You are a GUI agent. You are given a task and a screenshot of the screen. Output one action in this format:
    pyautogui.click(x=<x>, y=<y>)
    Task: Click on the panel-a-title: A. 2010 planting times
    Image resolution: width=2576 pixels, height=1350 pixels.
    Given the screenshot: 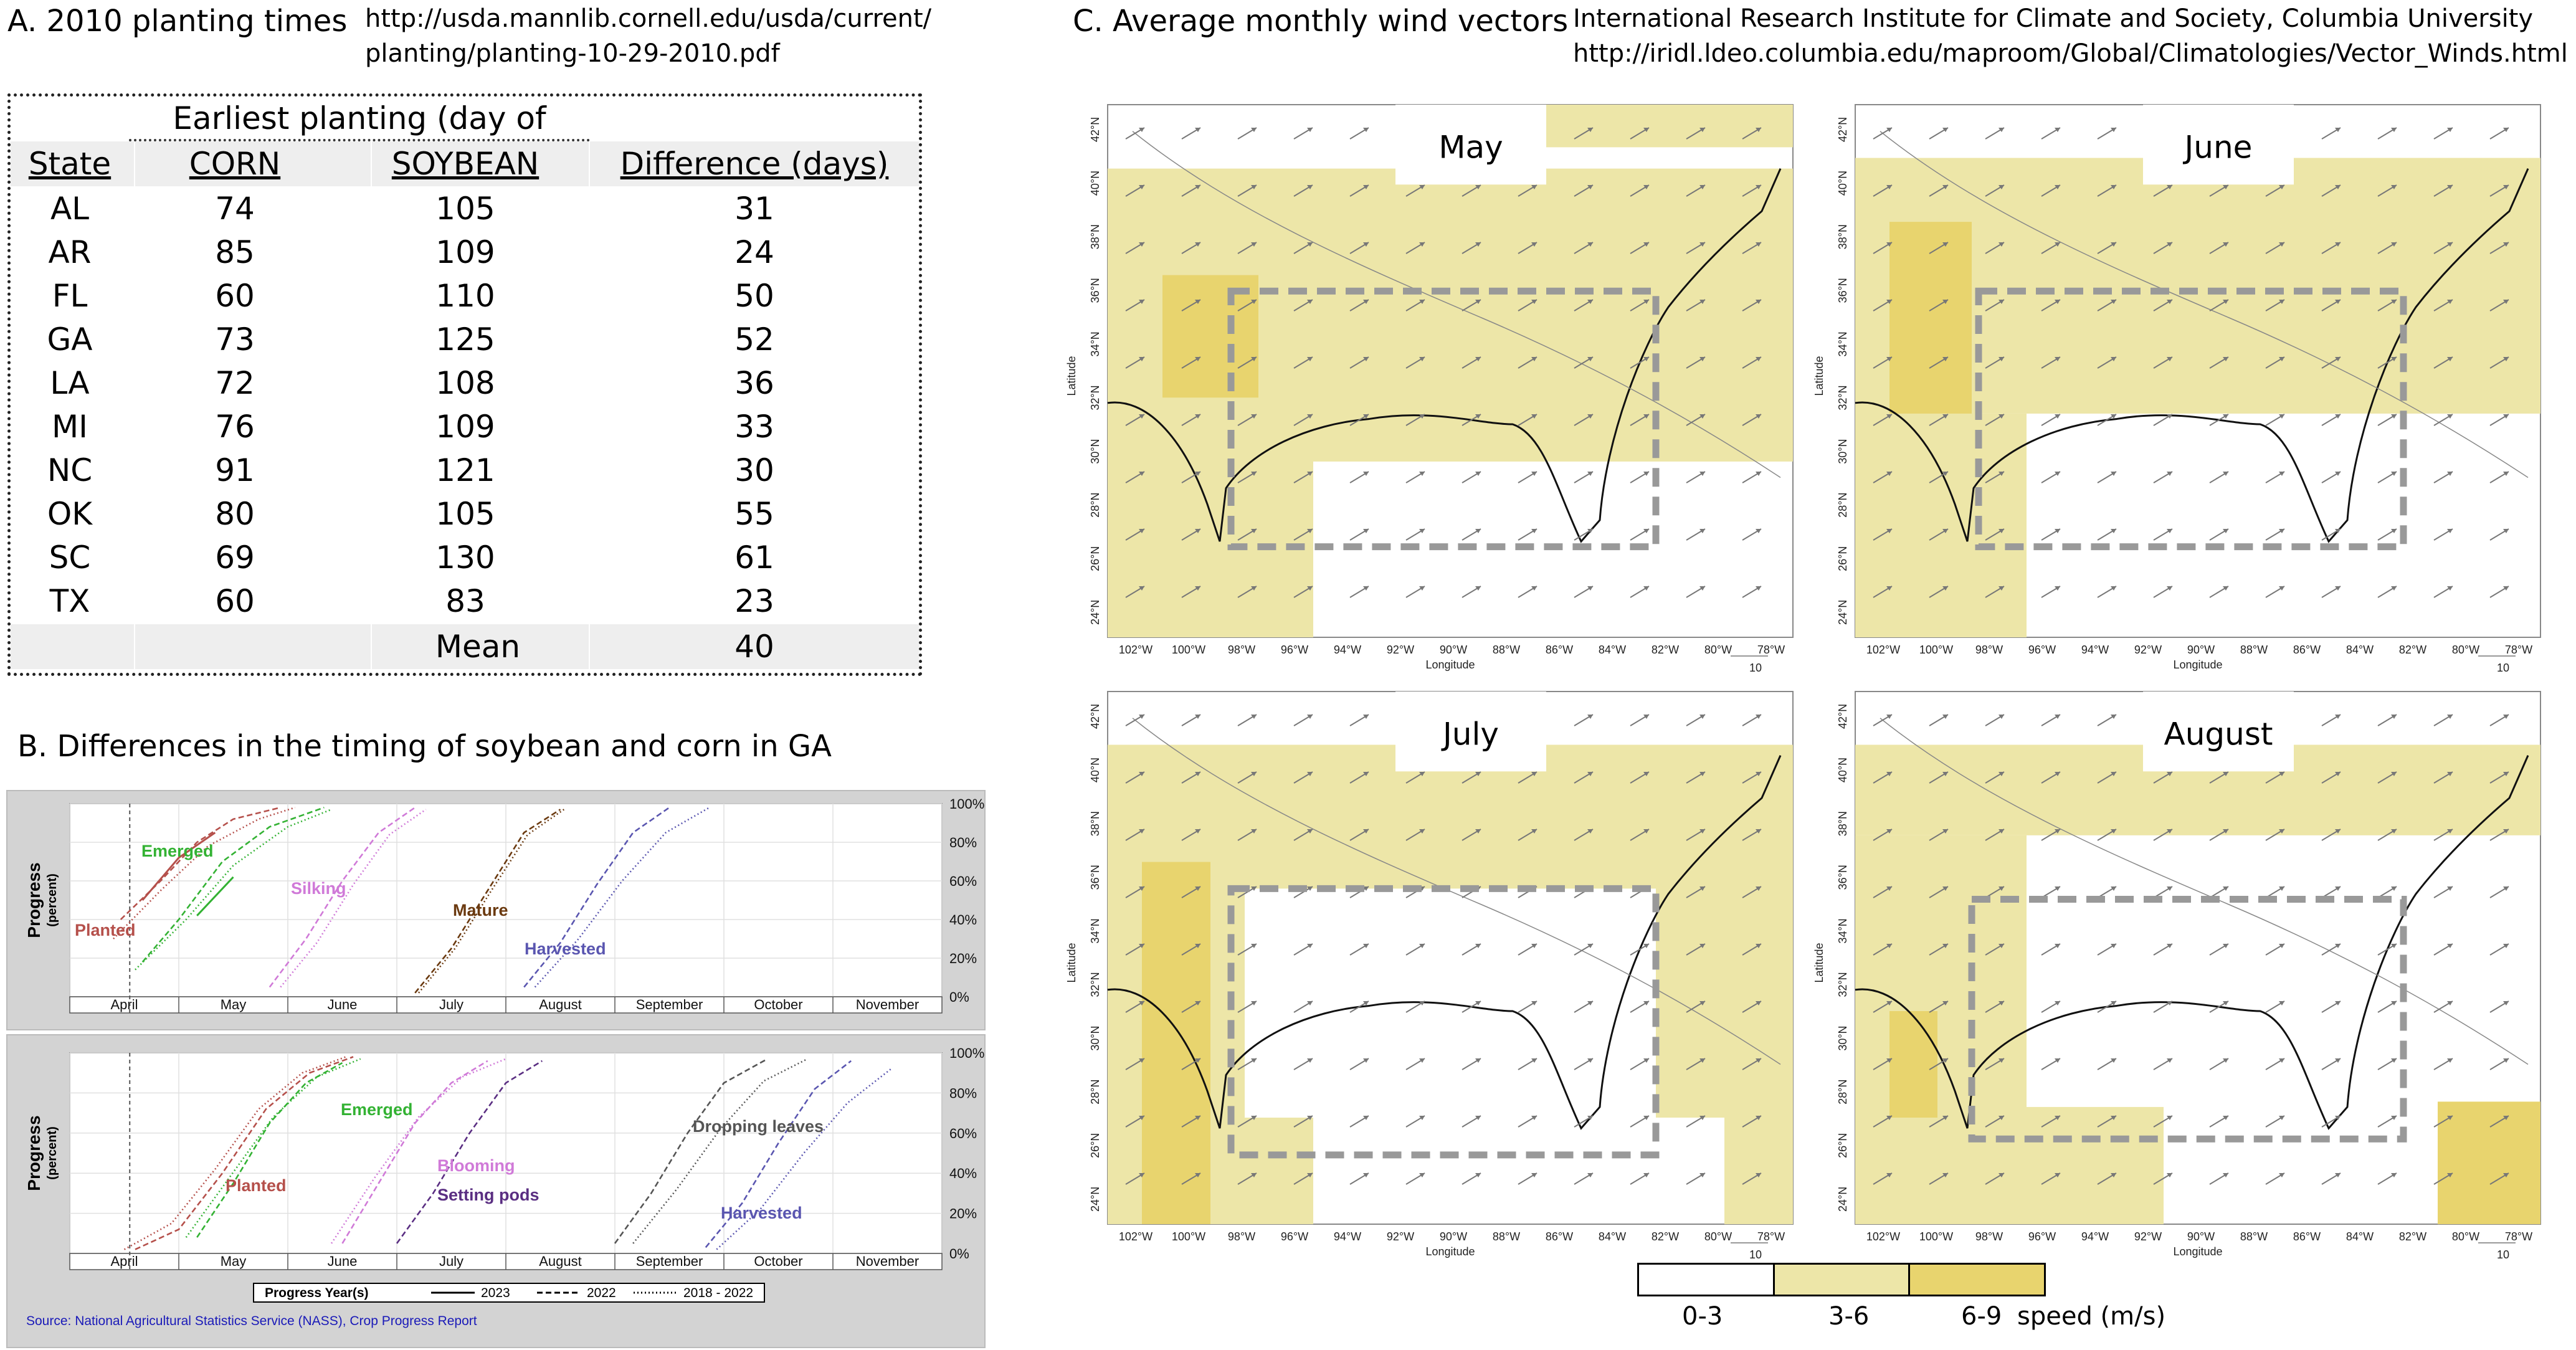 What is the action you would take?
    pyautogui.click(x=177, y=21)
    